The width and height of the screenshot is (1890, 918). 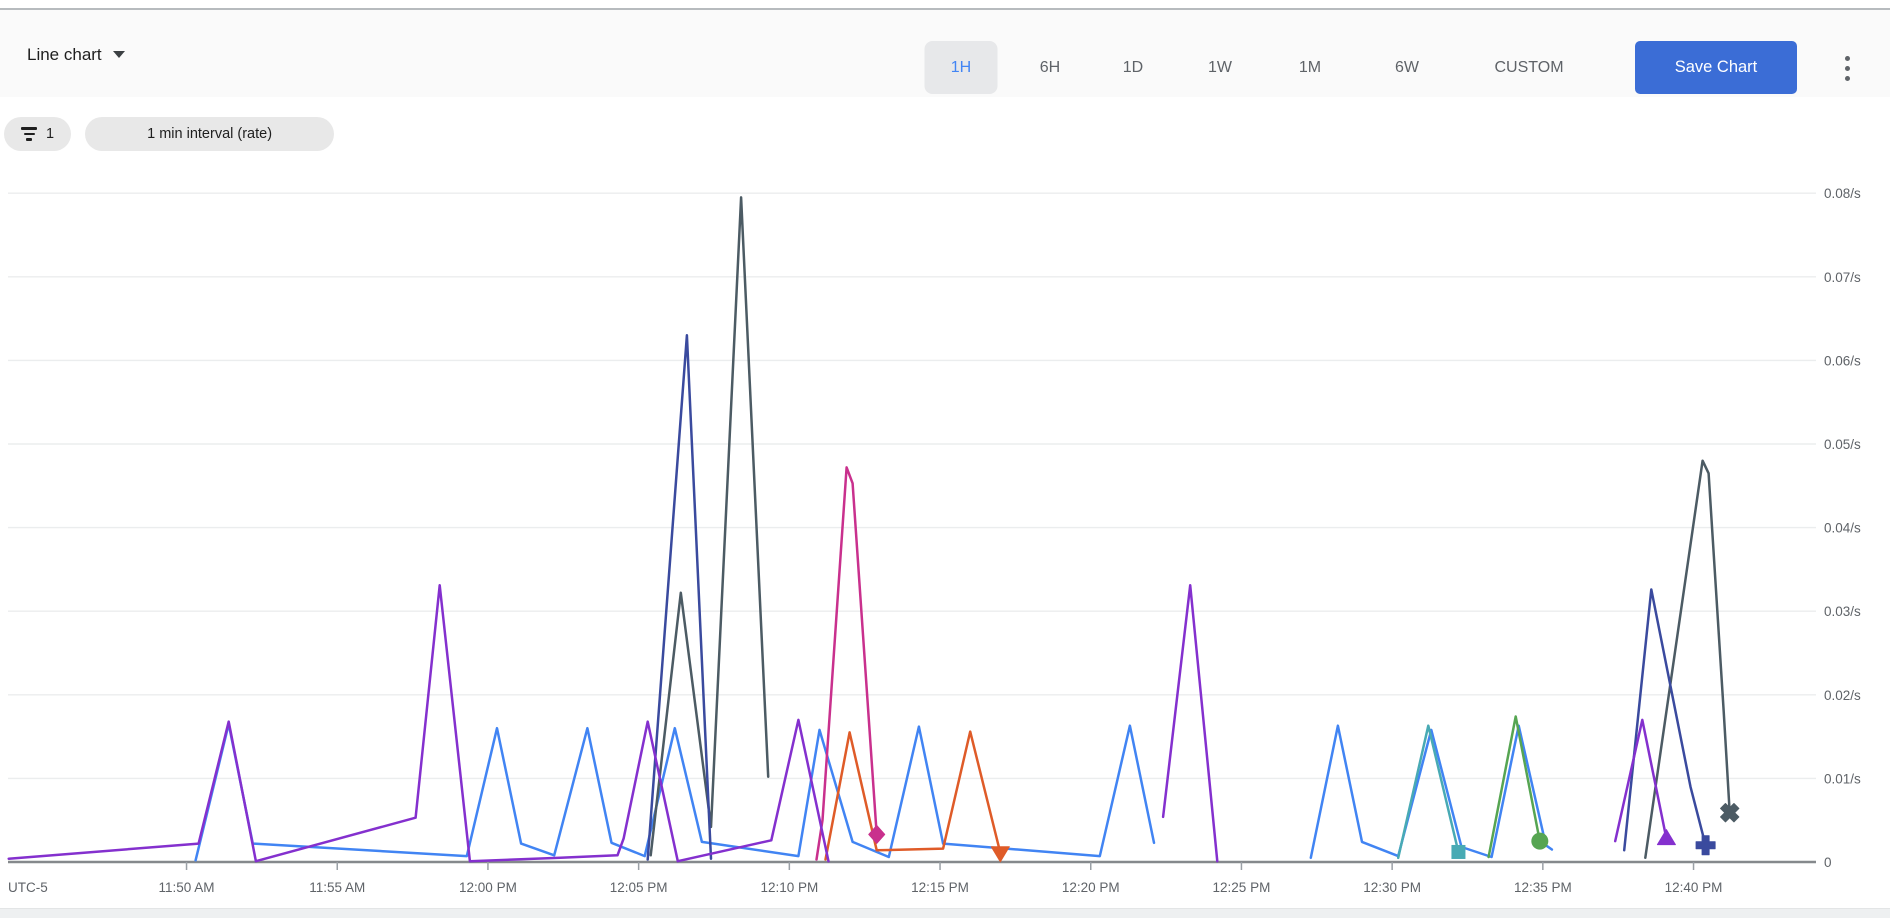 I want to click on y-axis-label: 0.03/s, so click(x=1842, y=611).